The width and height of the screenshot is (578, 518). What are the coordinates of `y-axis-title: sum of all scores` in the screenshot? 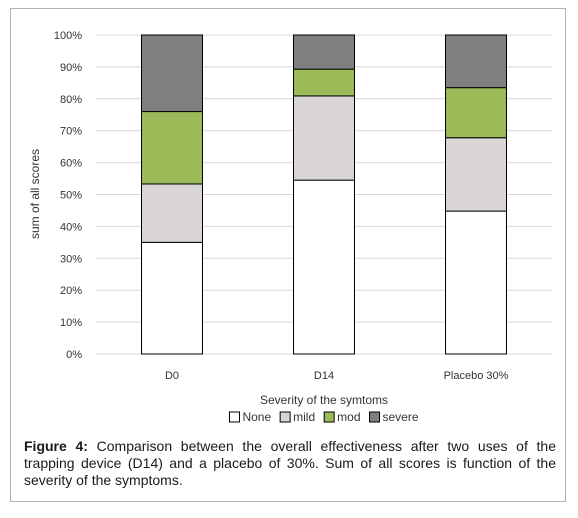 It's located at (35, 194).